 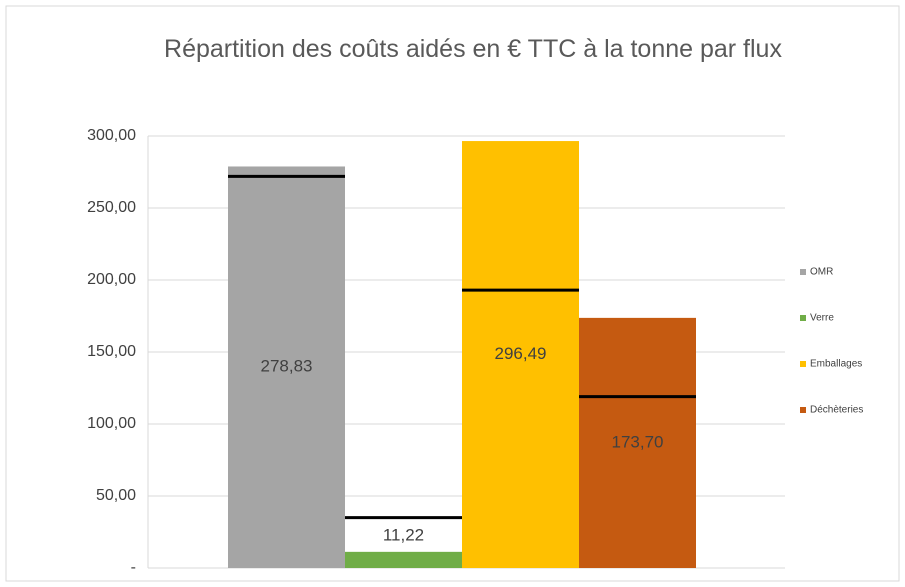 What do you see at coordinates (116, 495) in the screenshot?
I see `y-tick-label: 50,00` at bounding box center [116, 495].